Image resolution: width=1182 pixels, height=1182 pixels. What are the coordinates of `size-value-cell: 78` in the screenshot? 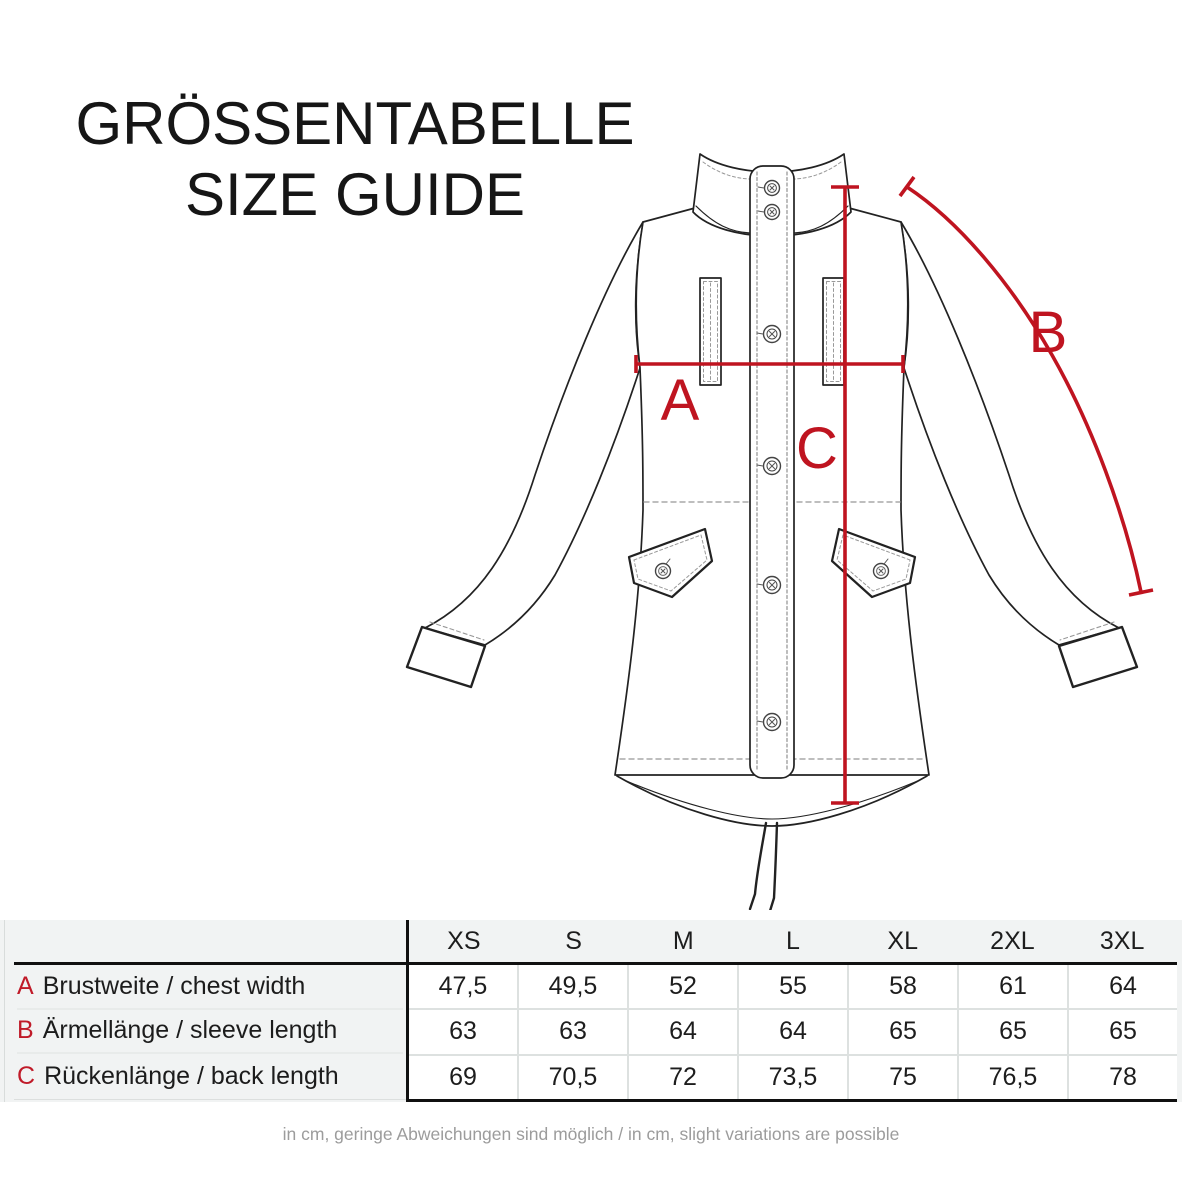 It's located at (1123, 1077).